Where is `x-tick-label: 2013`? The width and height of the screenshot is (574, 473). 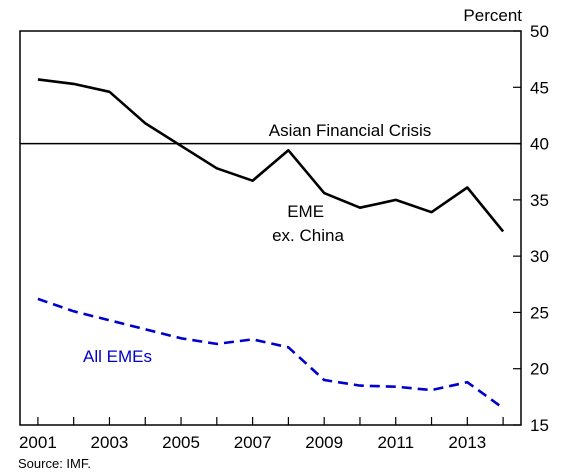 x-tick-label: 2013 is located at coordinates (467, 442).